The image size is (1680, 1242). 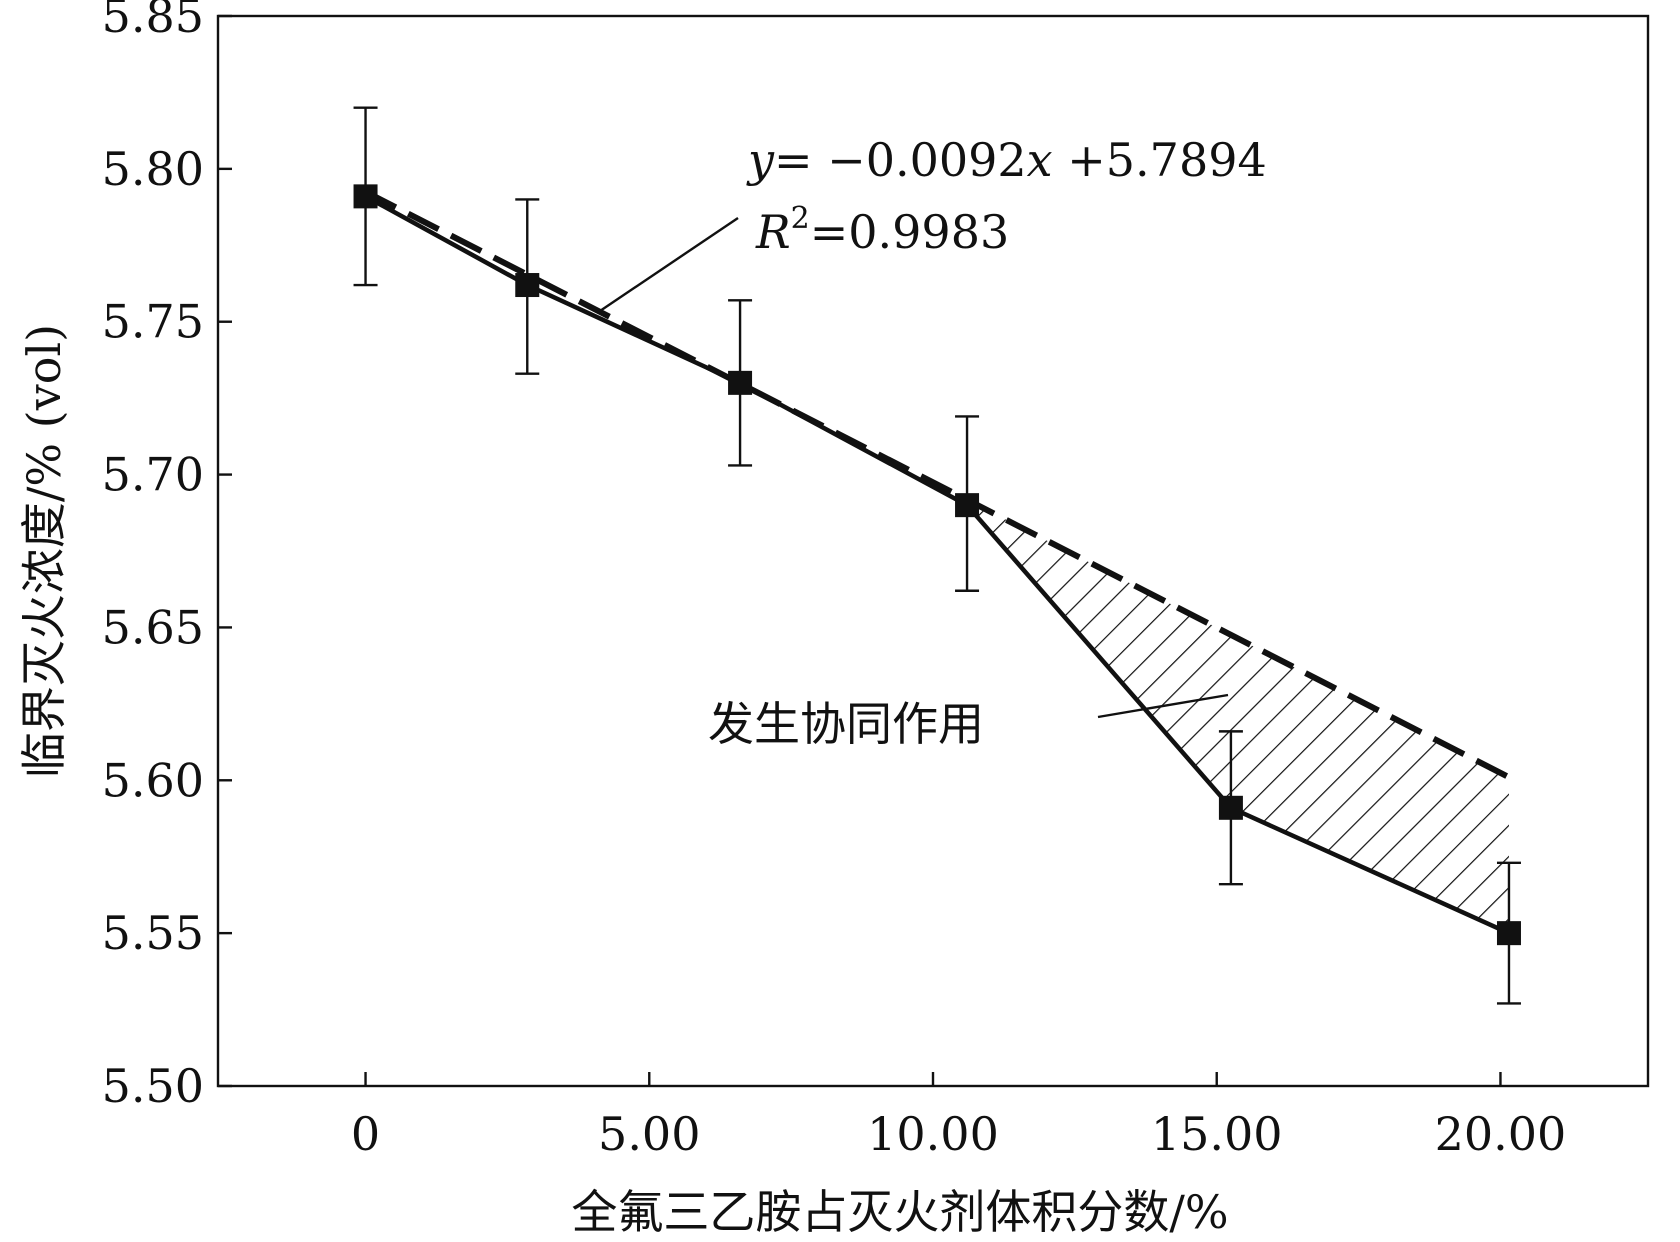 I want to click on x-tick-label: 20.00, so click(x=1501, y=1134).